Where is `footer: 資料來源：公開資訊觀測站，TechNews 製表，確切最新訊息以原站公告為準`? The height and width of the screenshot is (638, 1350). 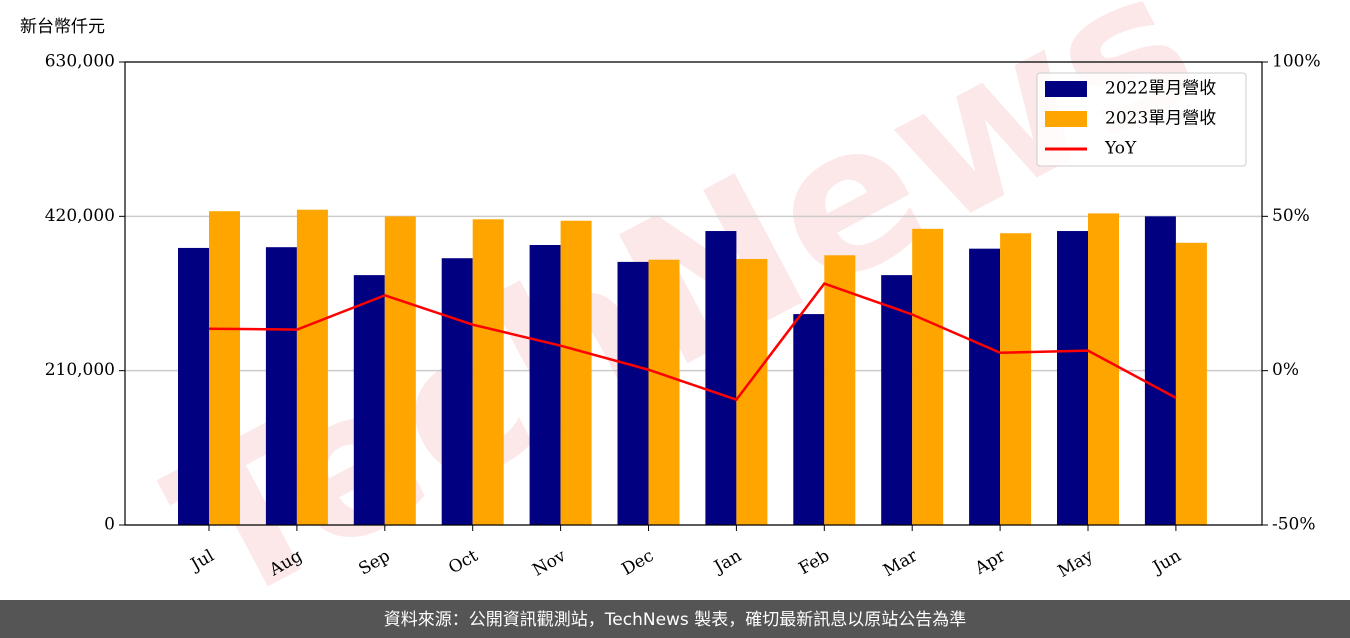 footer: 資料來源：公開資訊觀測站，TechNews 製表，確切最新訊息以原站公告為準 is located at coordinates (675, 620).